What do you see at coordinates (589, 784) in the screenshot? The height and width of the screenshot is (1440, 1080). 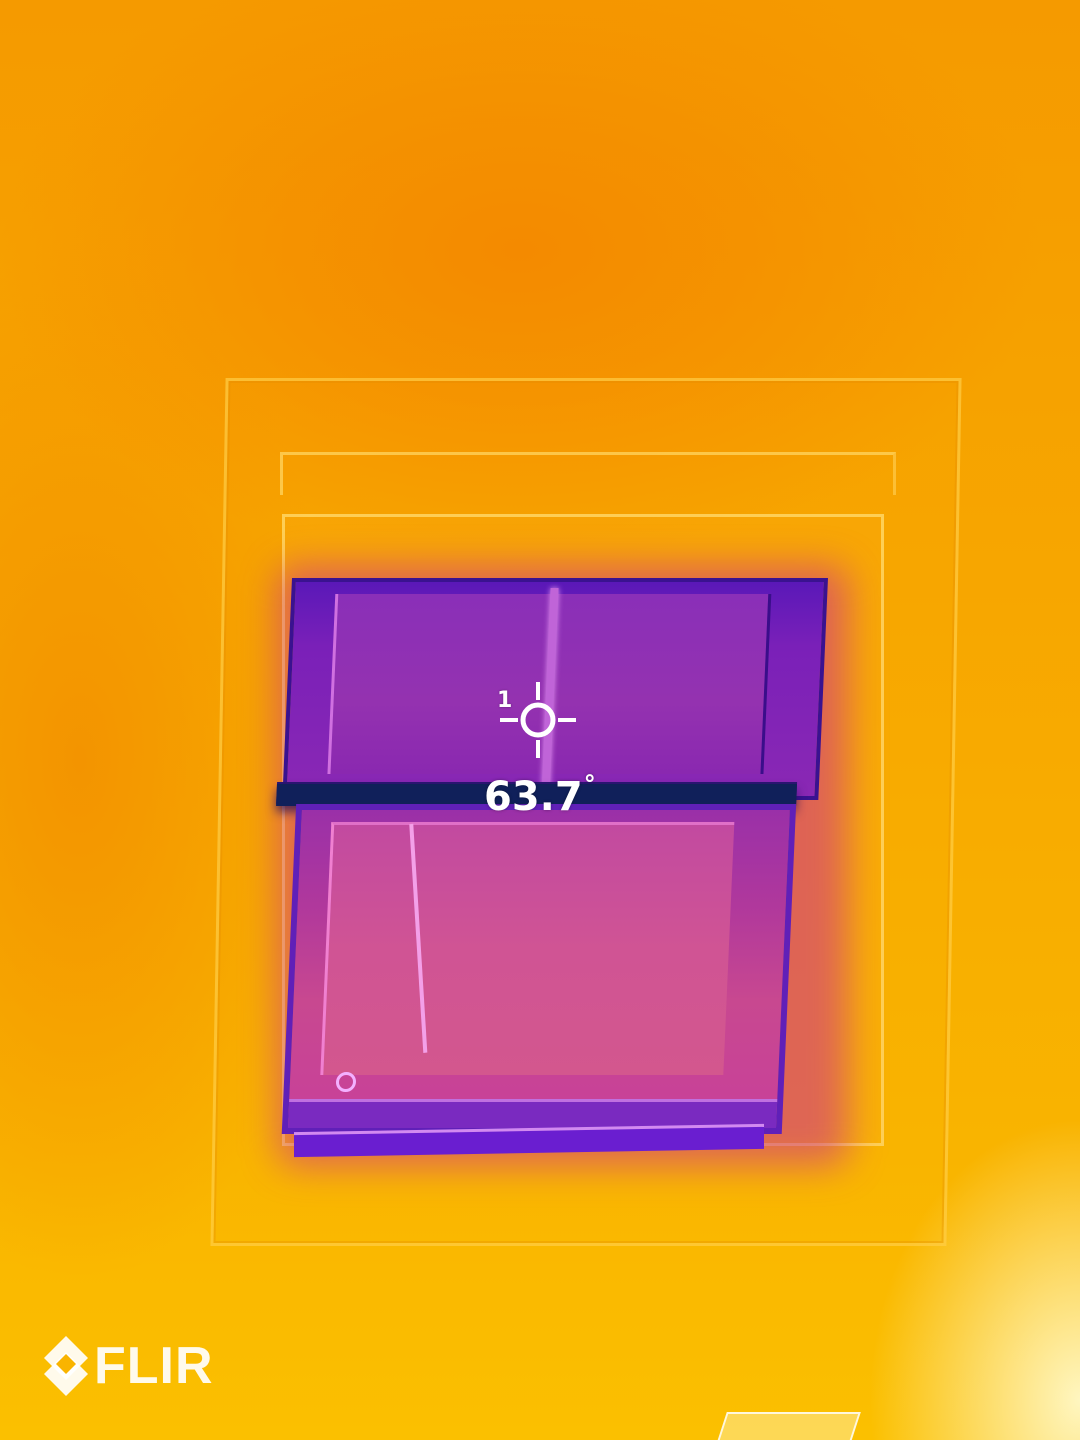 I see `temperature-unit: °` at bounding box center [589, 784].